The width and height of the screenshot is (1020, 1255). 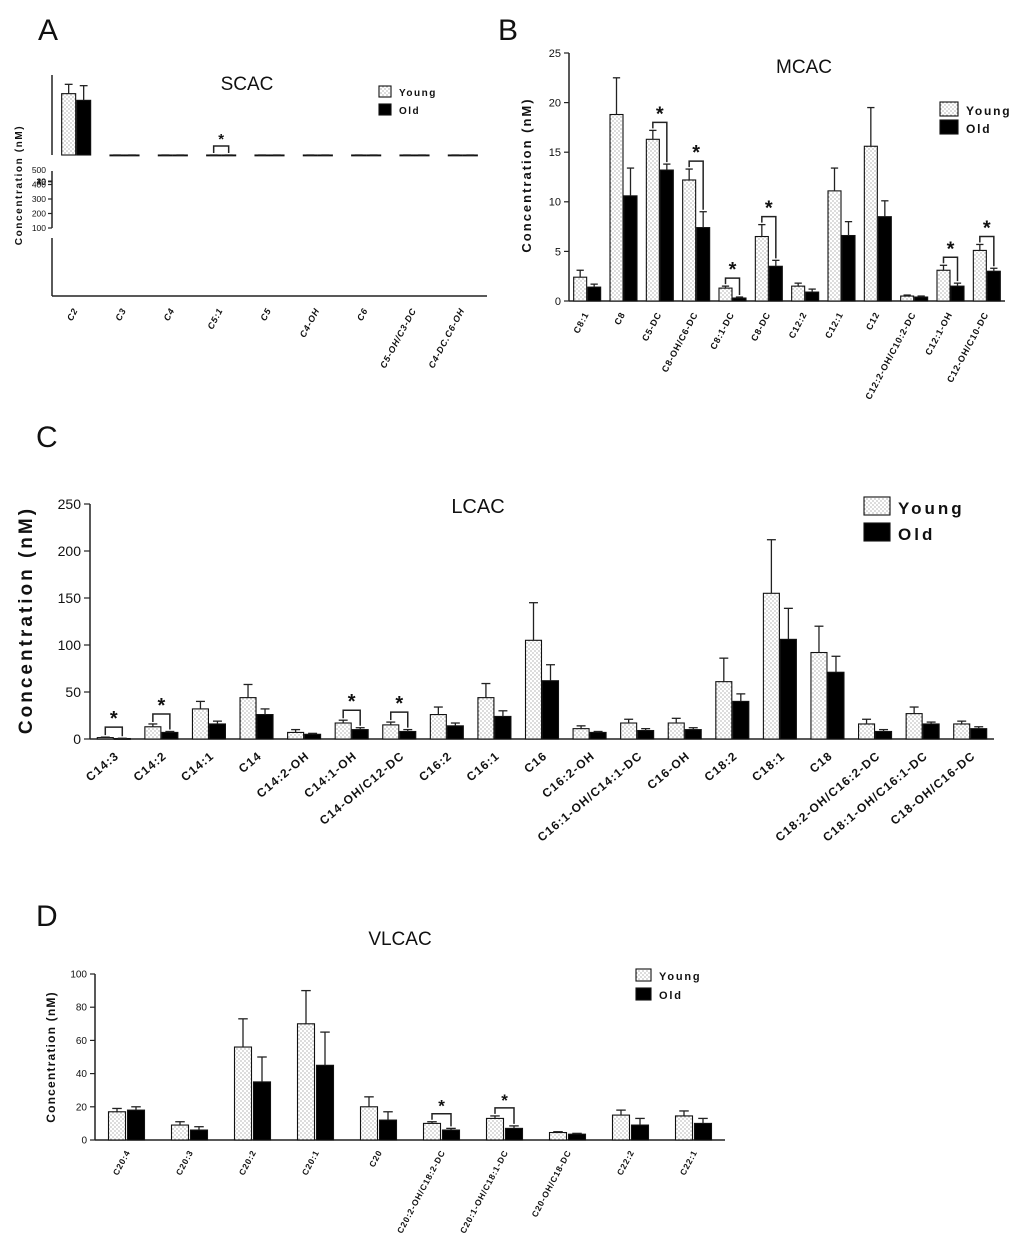 What do you see at coordinates (504, 1100) in the screenshot?
I see `significance-star-c20-1-oh-c18-1-dc: *` at bounding box center [504, 1100].